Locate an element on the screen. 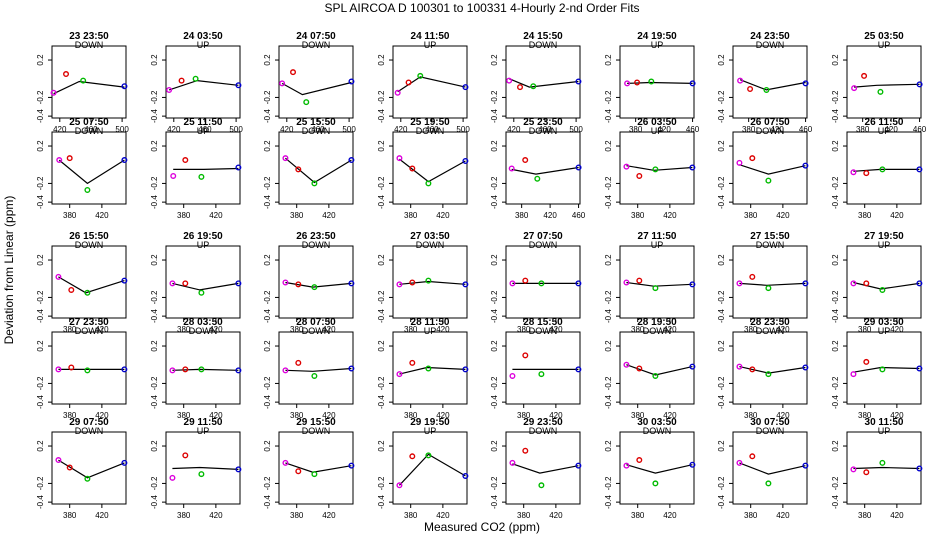 The width and height of the screenshot is (936, 540). panel-label: 26 15:50 is located at coordinates (89, 236).